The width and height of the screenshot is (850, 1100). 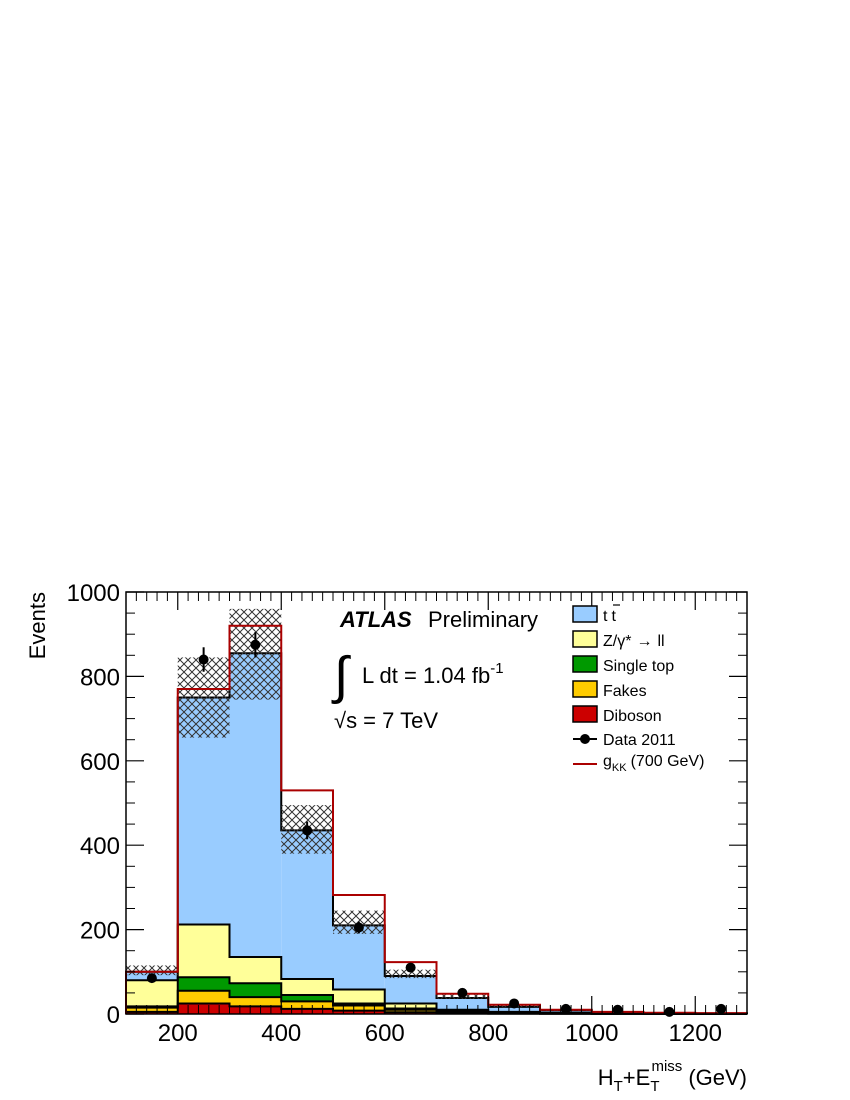 What do you see at coordinates (654, 1086) in the screenshot?
I see `x-axis-label-sub2: T` at bounding box center [654, 1086].